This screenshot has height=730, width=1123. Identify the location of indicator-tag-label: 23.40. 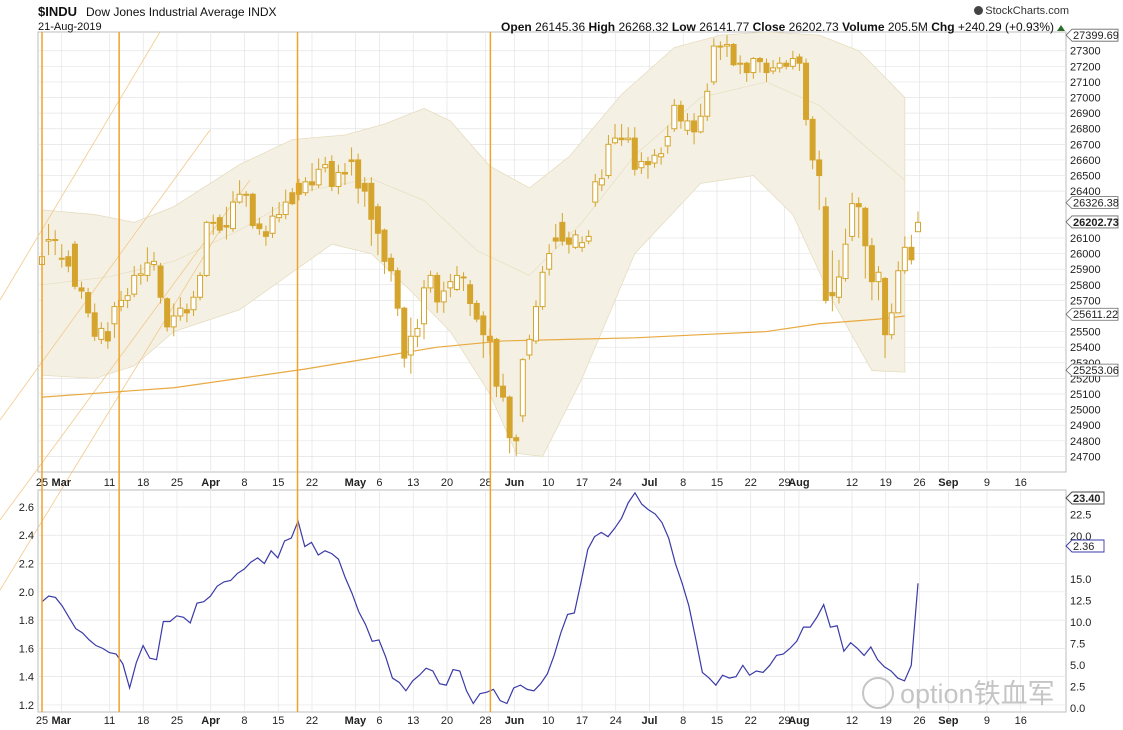
(1087, 499).